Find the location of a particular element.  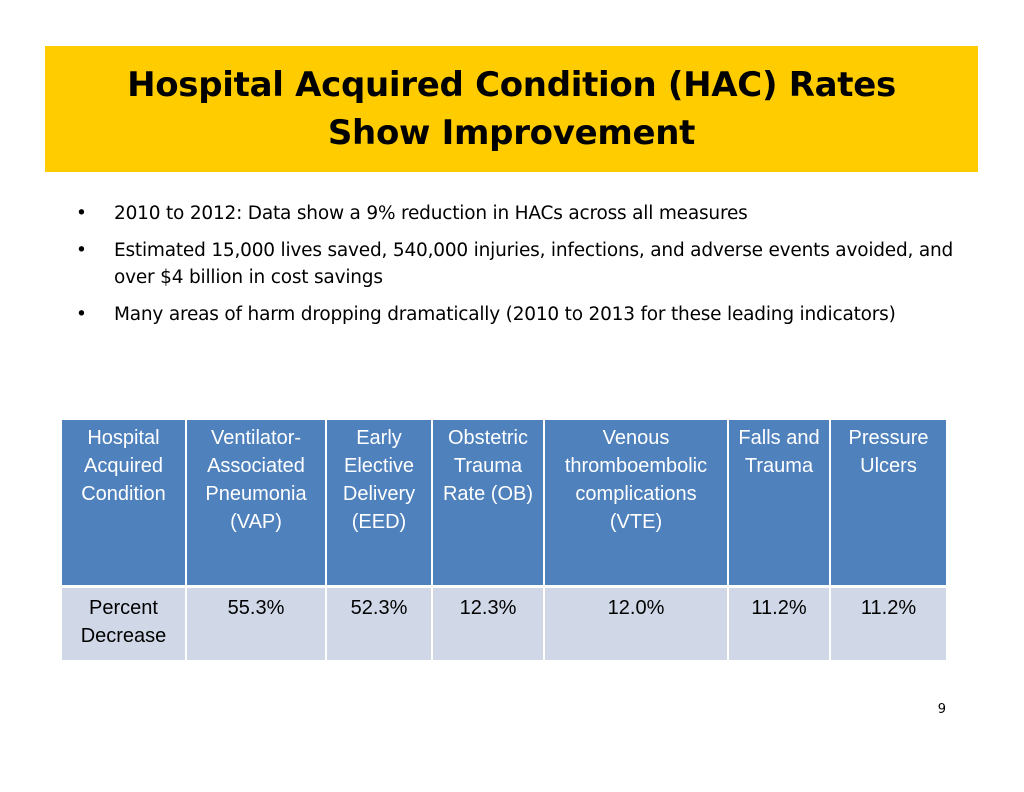

column-header: Hospital Acquired Condition is located at coordinates (124, 503).